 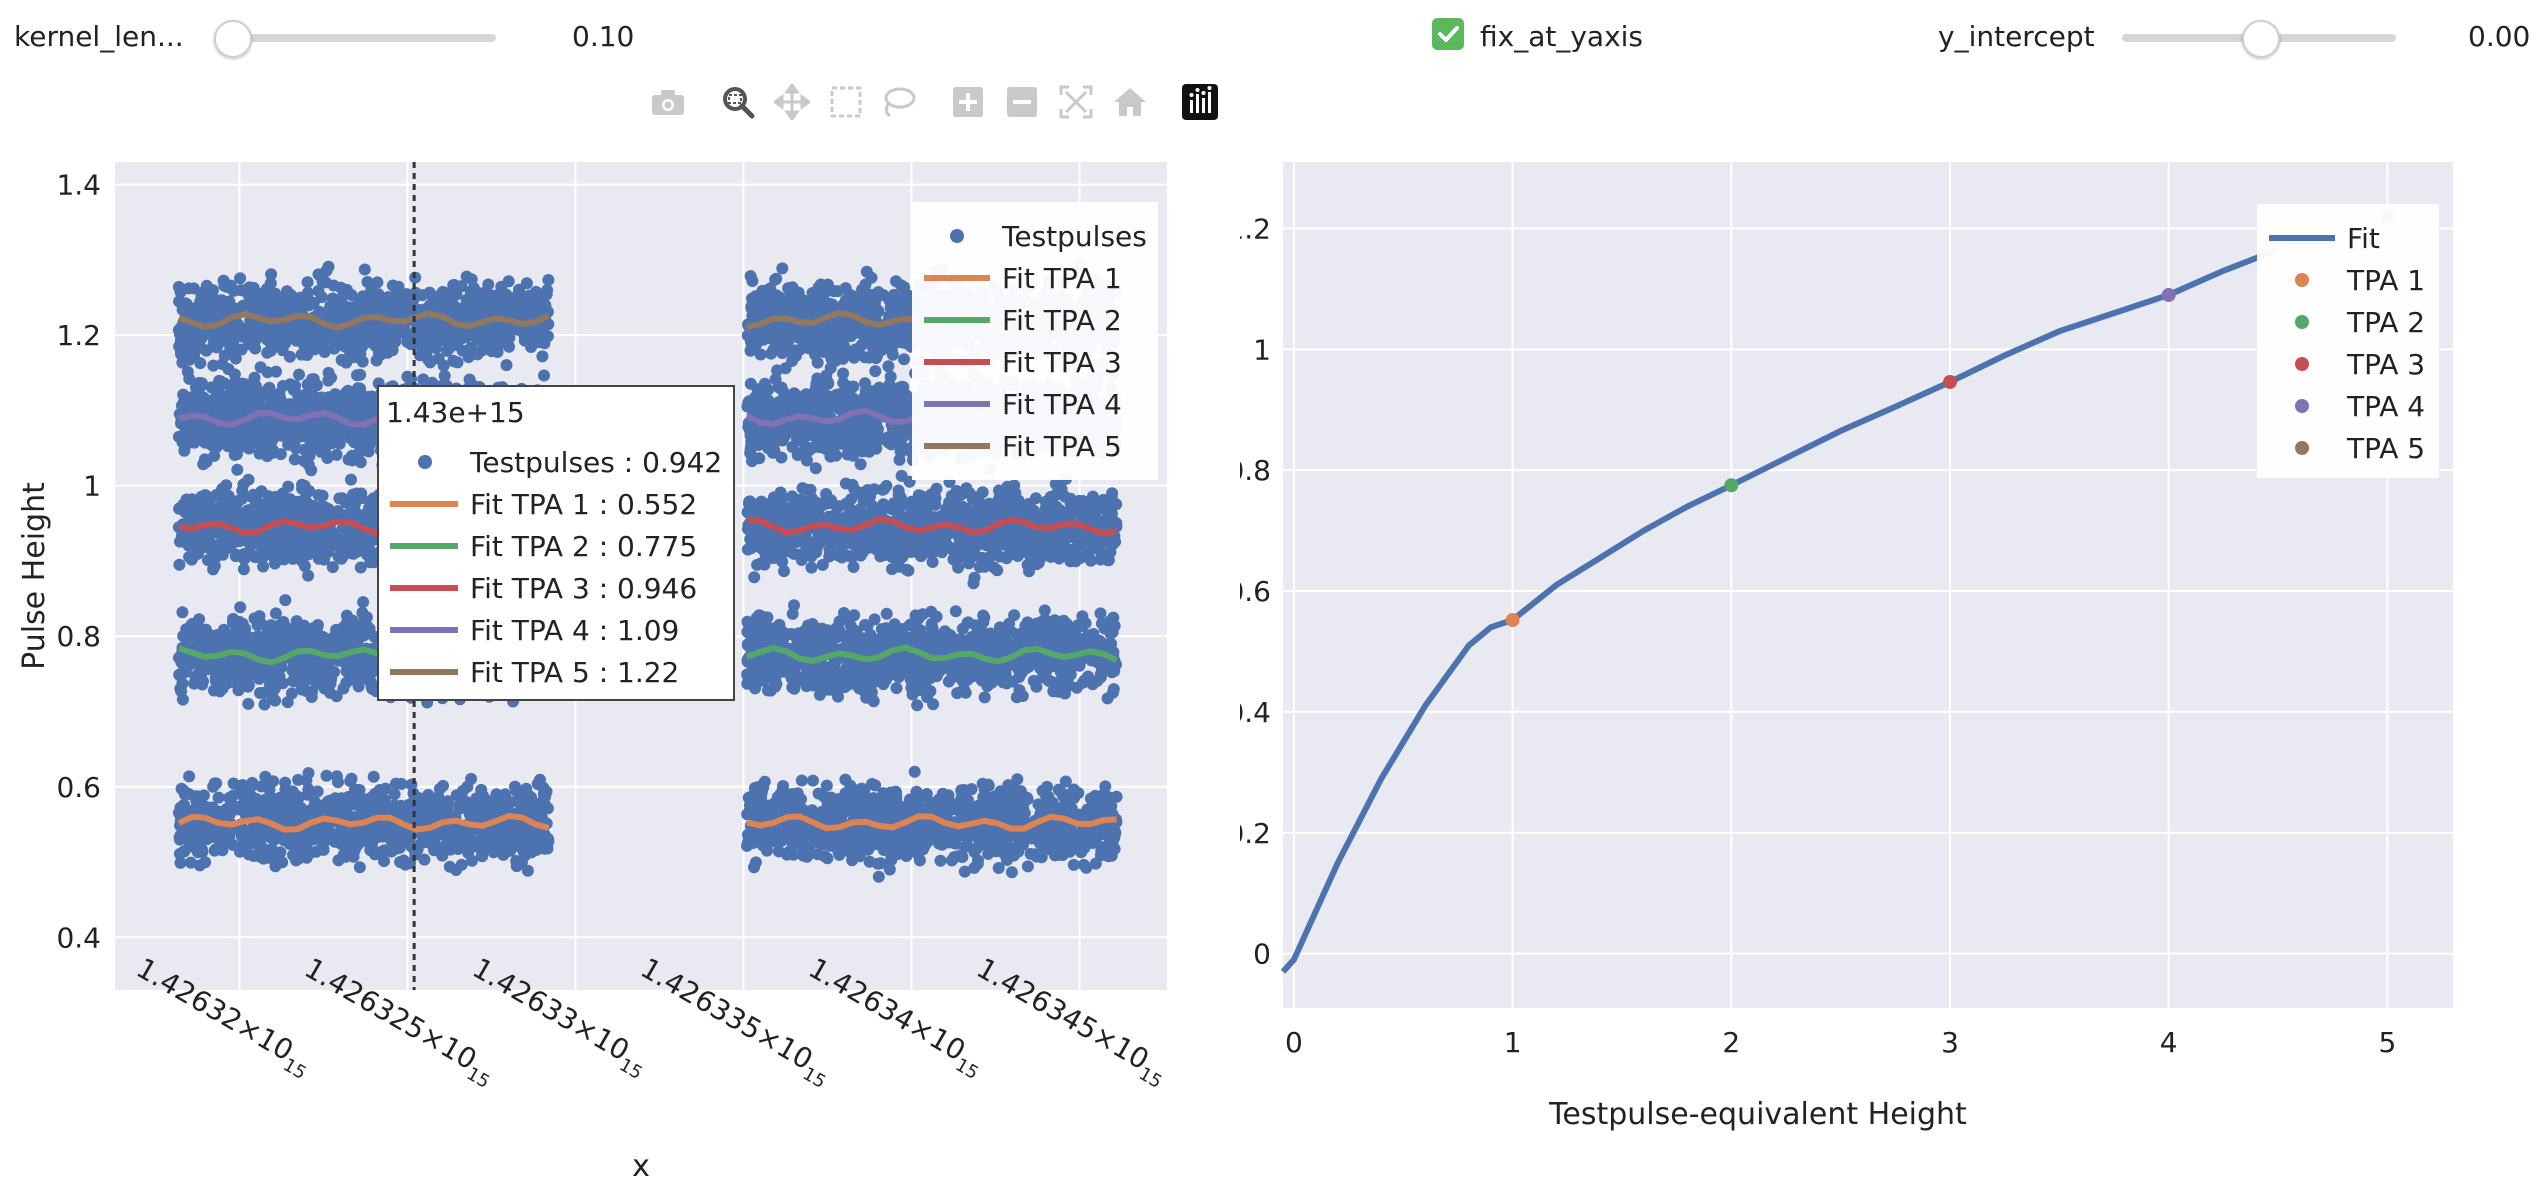 I want to click on fix-at-yaxis-checkbox, so click(x=1448, y=34).